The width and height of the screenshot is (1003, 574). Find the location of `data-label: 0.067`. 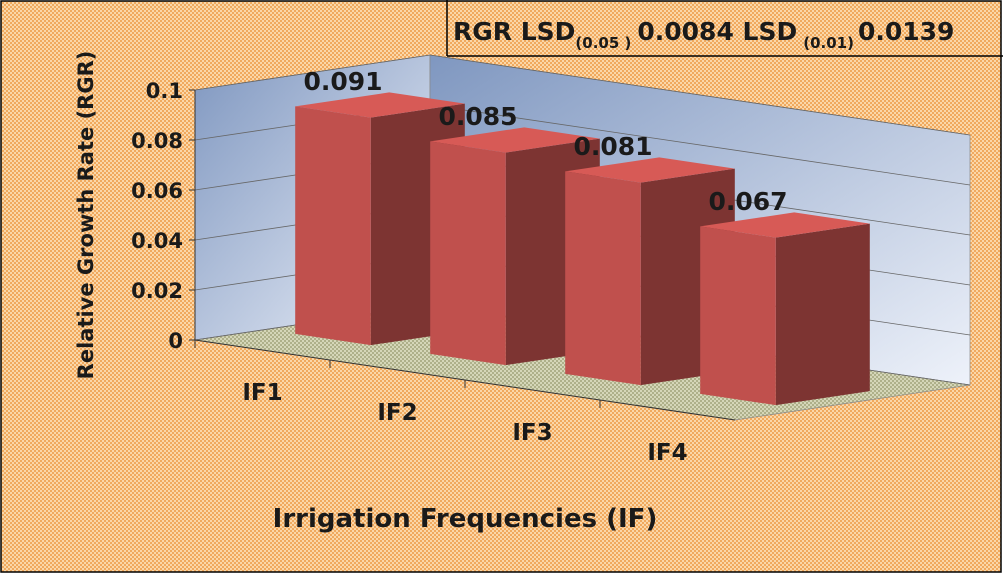

data-label: 0.067 is located at coordinates (747, 201).